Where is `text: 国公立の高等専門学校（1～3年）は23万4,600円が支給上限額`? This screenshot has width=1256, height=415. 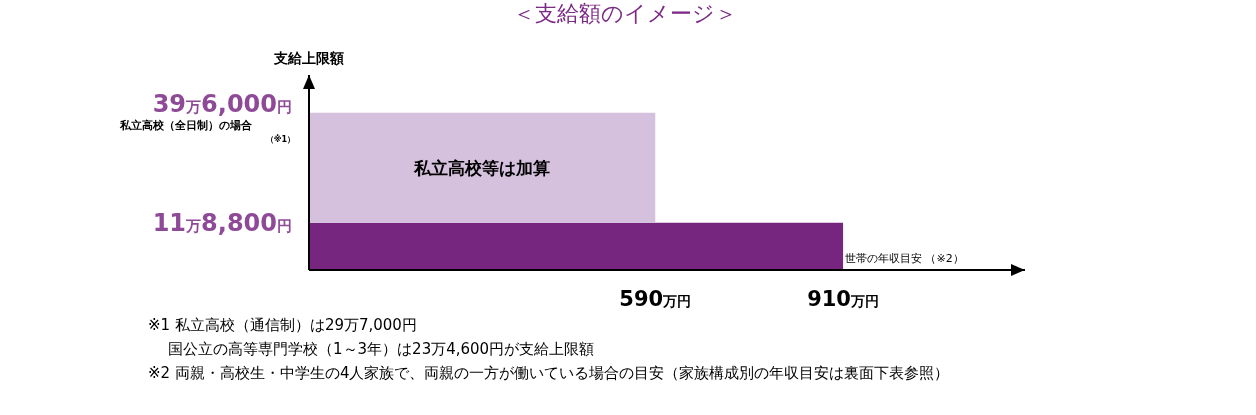 text: 国公立の高等専門学校（1～3年）は23万4,600円が支給上限額 is located at coordinates (381, 349).